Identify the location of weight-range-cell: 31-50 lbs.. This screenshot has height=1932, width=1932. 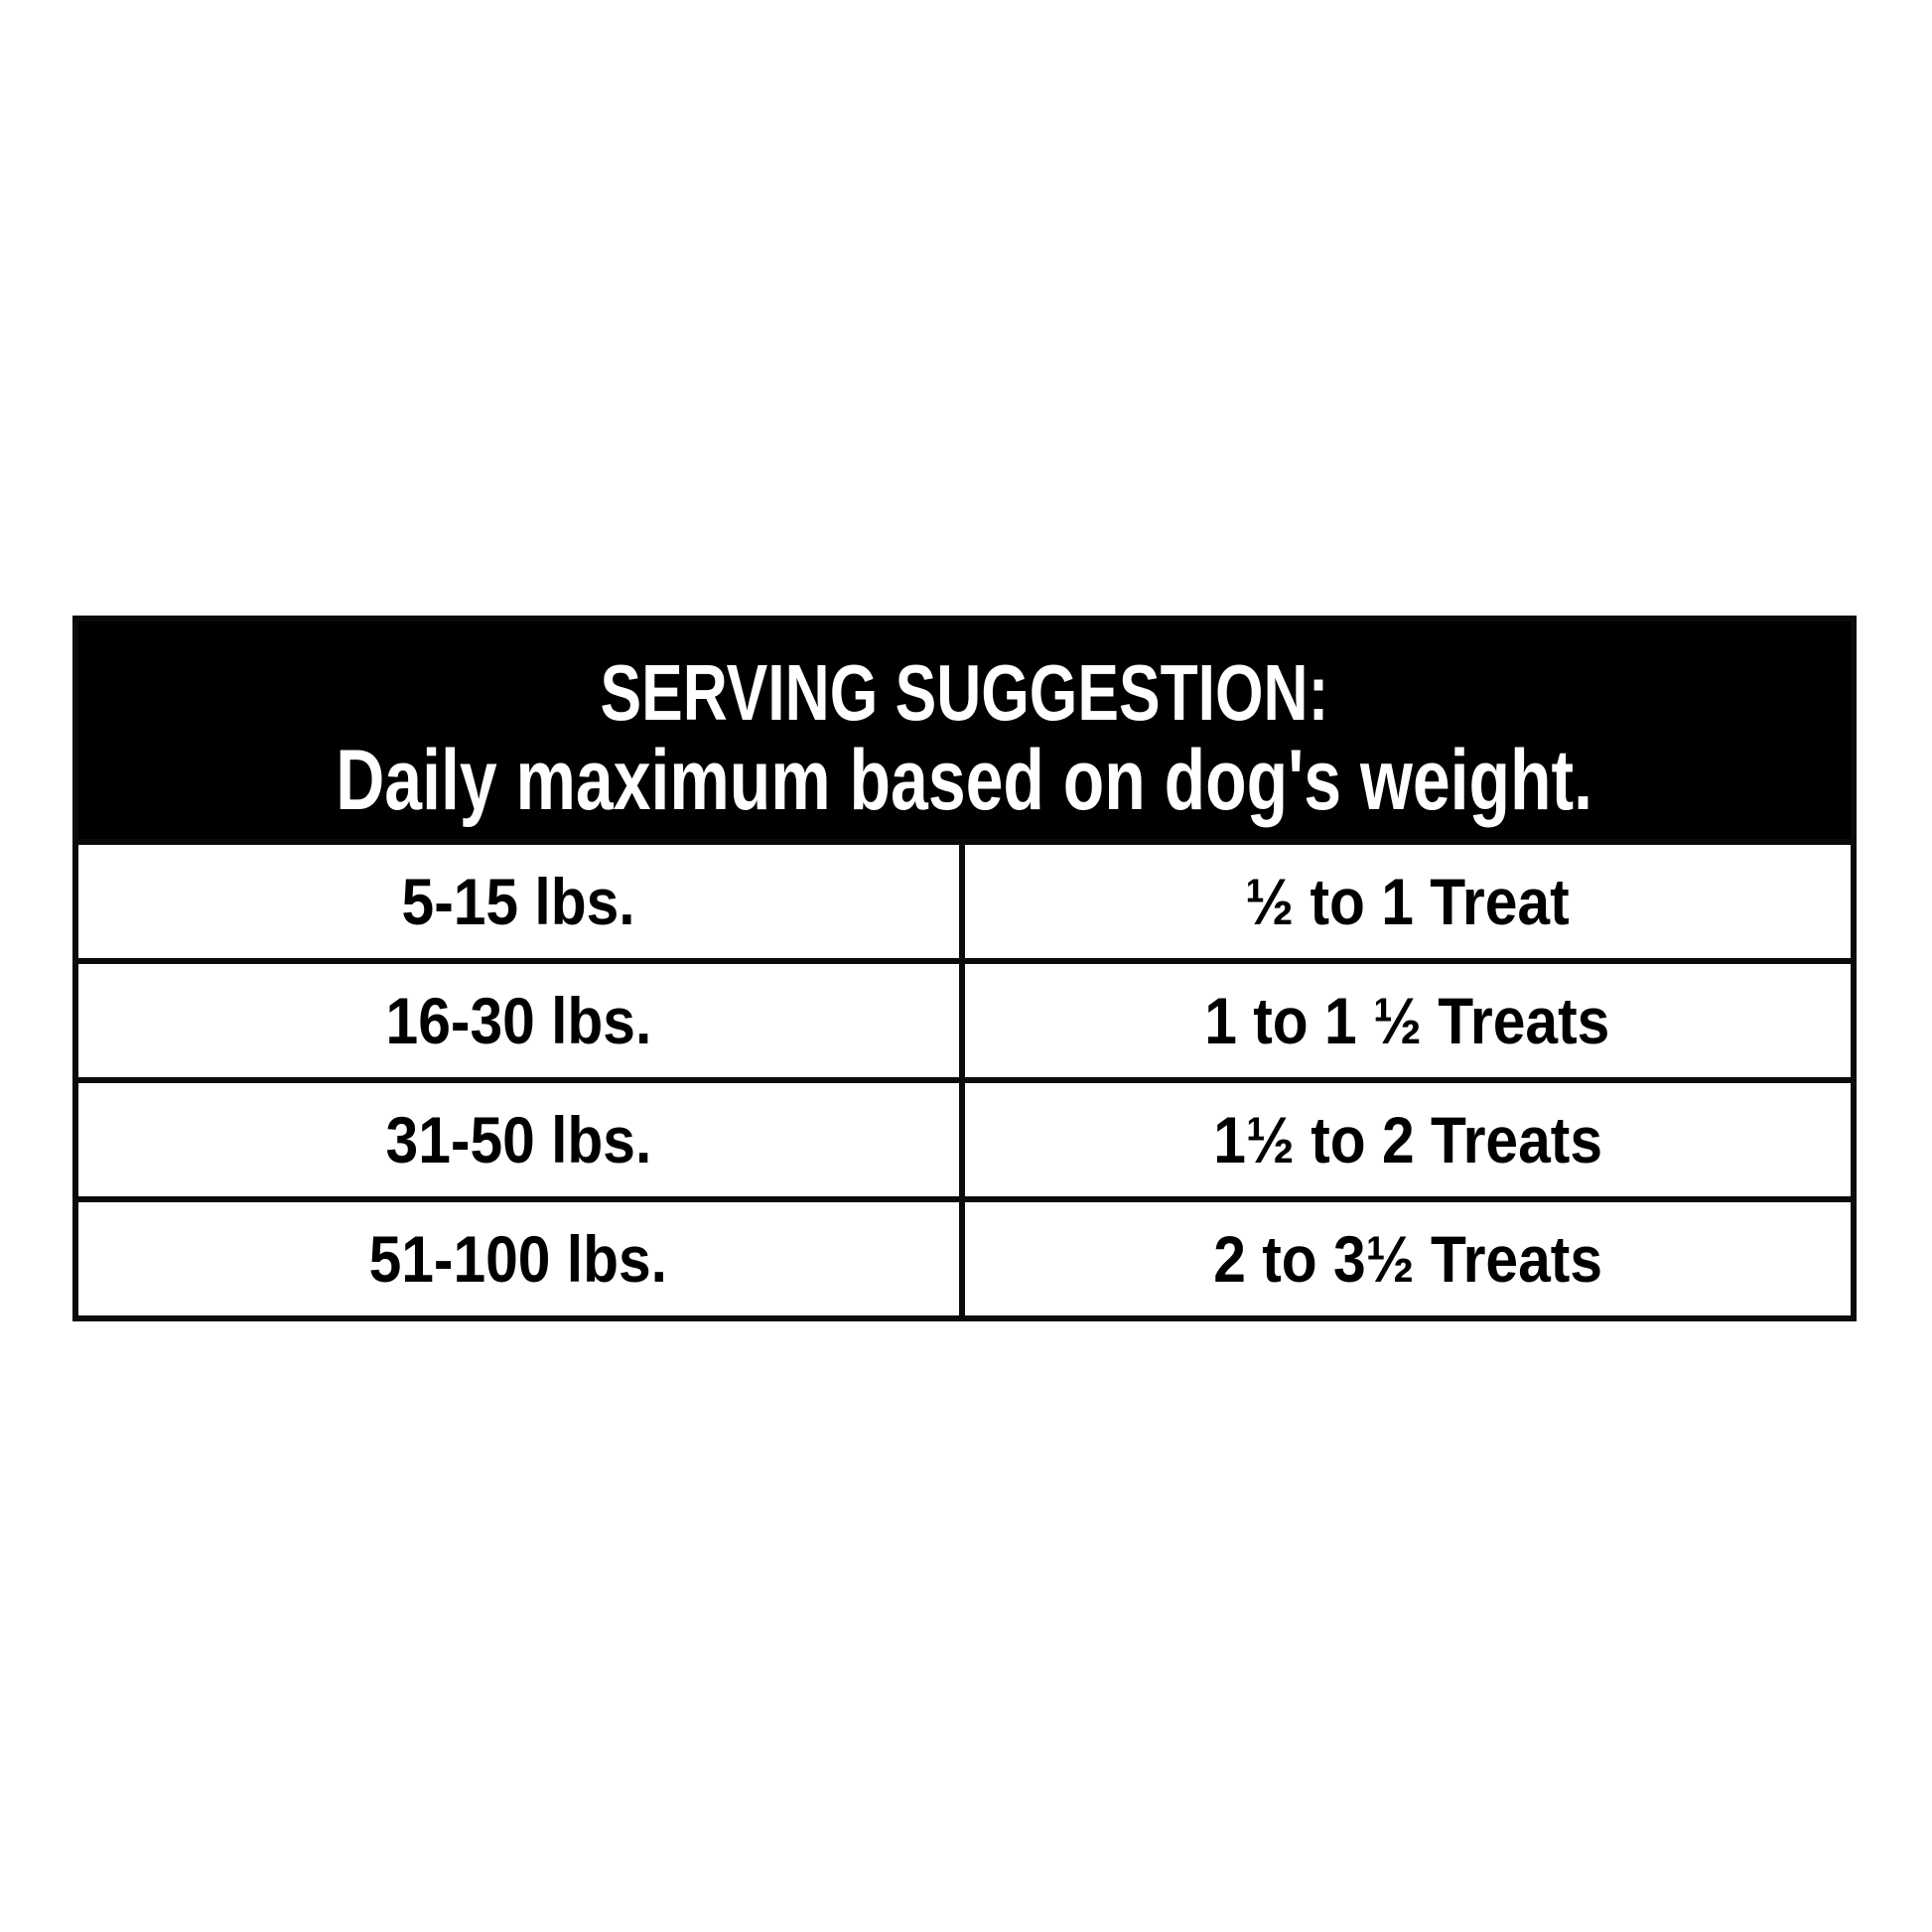
(521, 1140).